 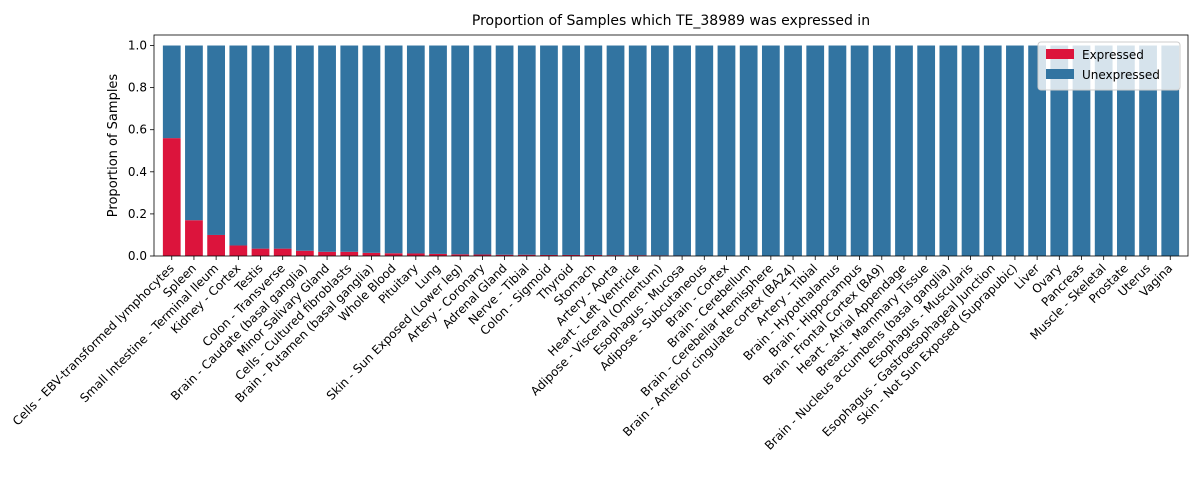 What do you see at coordinates (113, 146) in the screenshot?
I see `y-axis-label: Proportion of Samples` at bounding box center [113, 146].